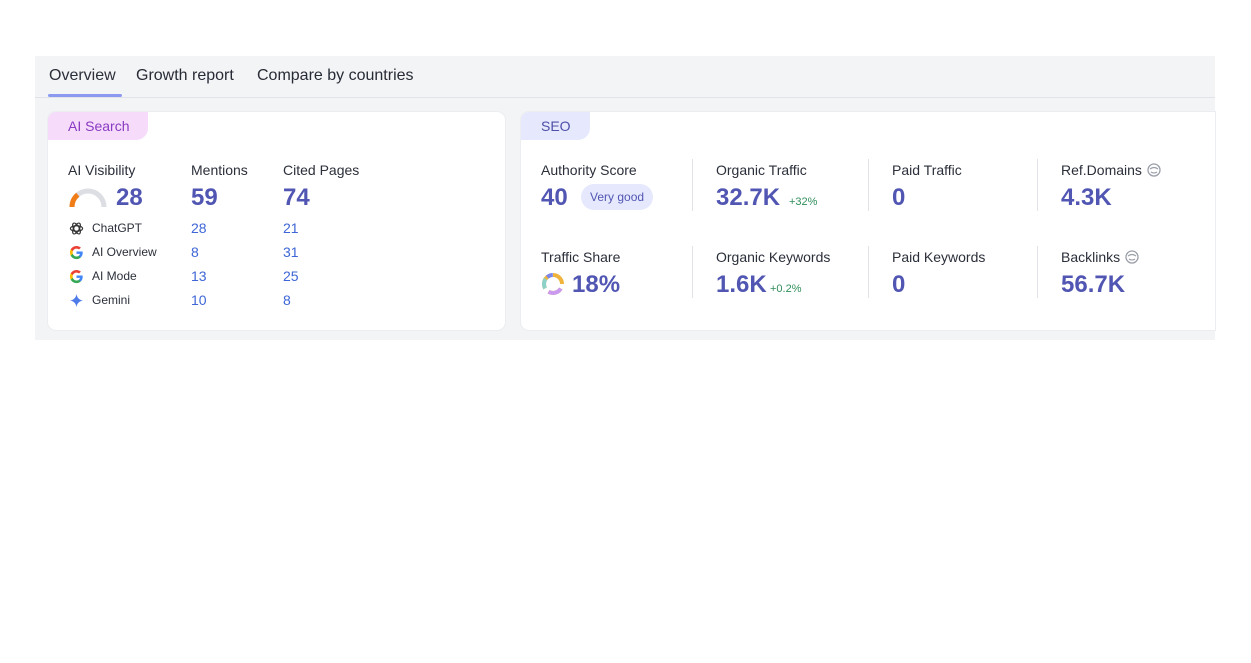 The width and height of the screenshot is (1251, 663). What do you see at coordinates (185, 75) in the screenshot?
I see `tab-growth-report: Growth report` at bounding box center [185, 75].